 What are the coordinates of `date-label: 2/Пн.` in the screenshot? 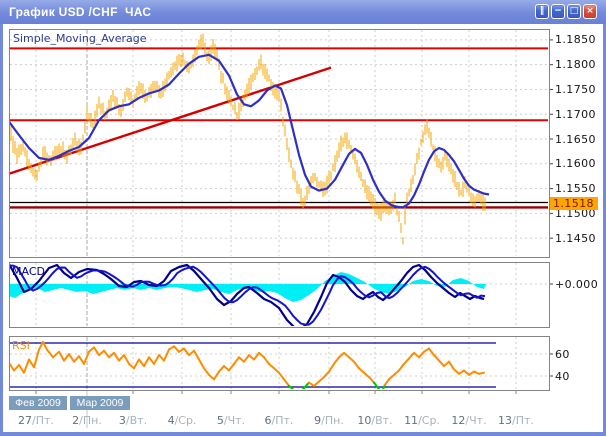 It's located at (87, 420).